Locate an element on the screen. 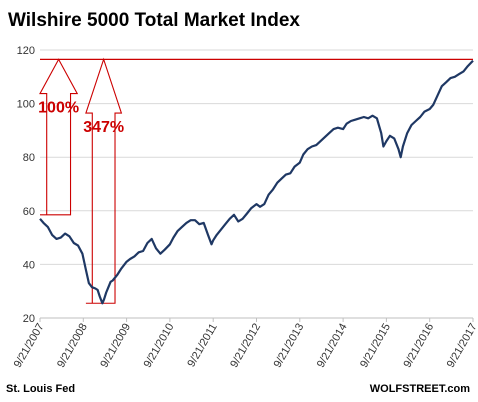  x-tick-label: 9/21/2016 is located at coordinates (418, 346).